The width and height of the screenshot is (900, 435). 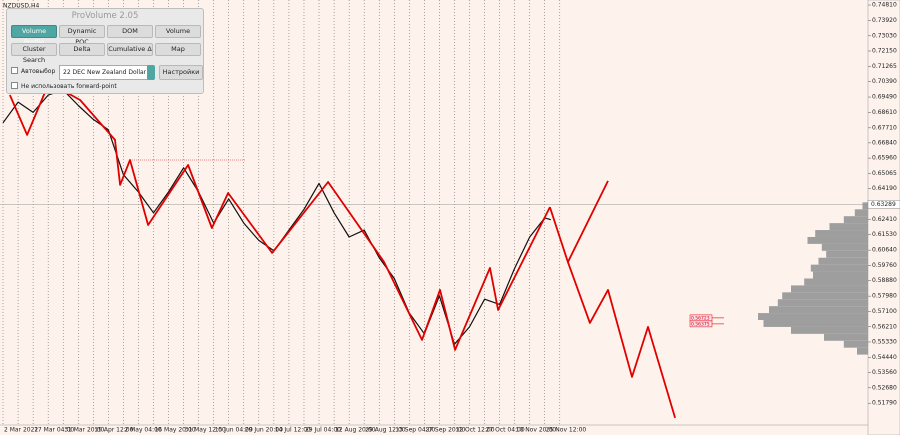 I want to click on symbol: NZDUSD,H4, so click(x=21, y=6).